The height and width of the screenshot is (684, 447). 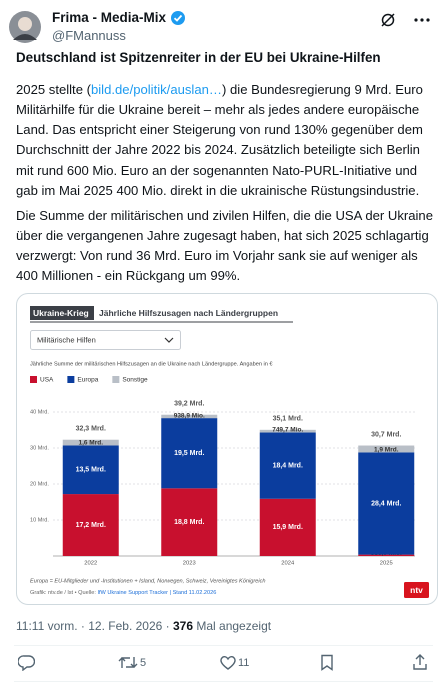 I want to click on value-label: 1,6 Mrd., so click(x=90, y=443).